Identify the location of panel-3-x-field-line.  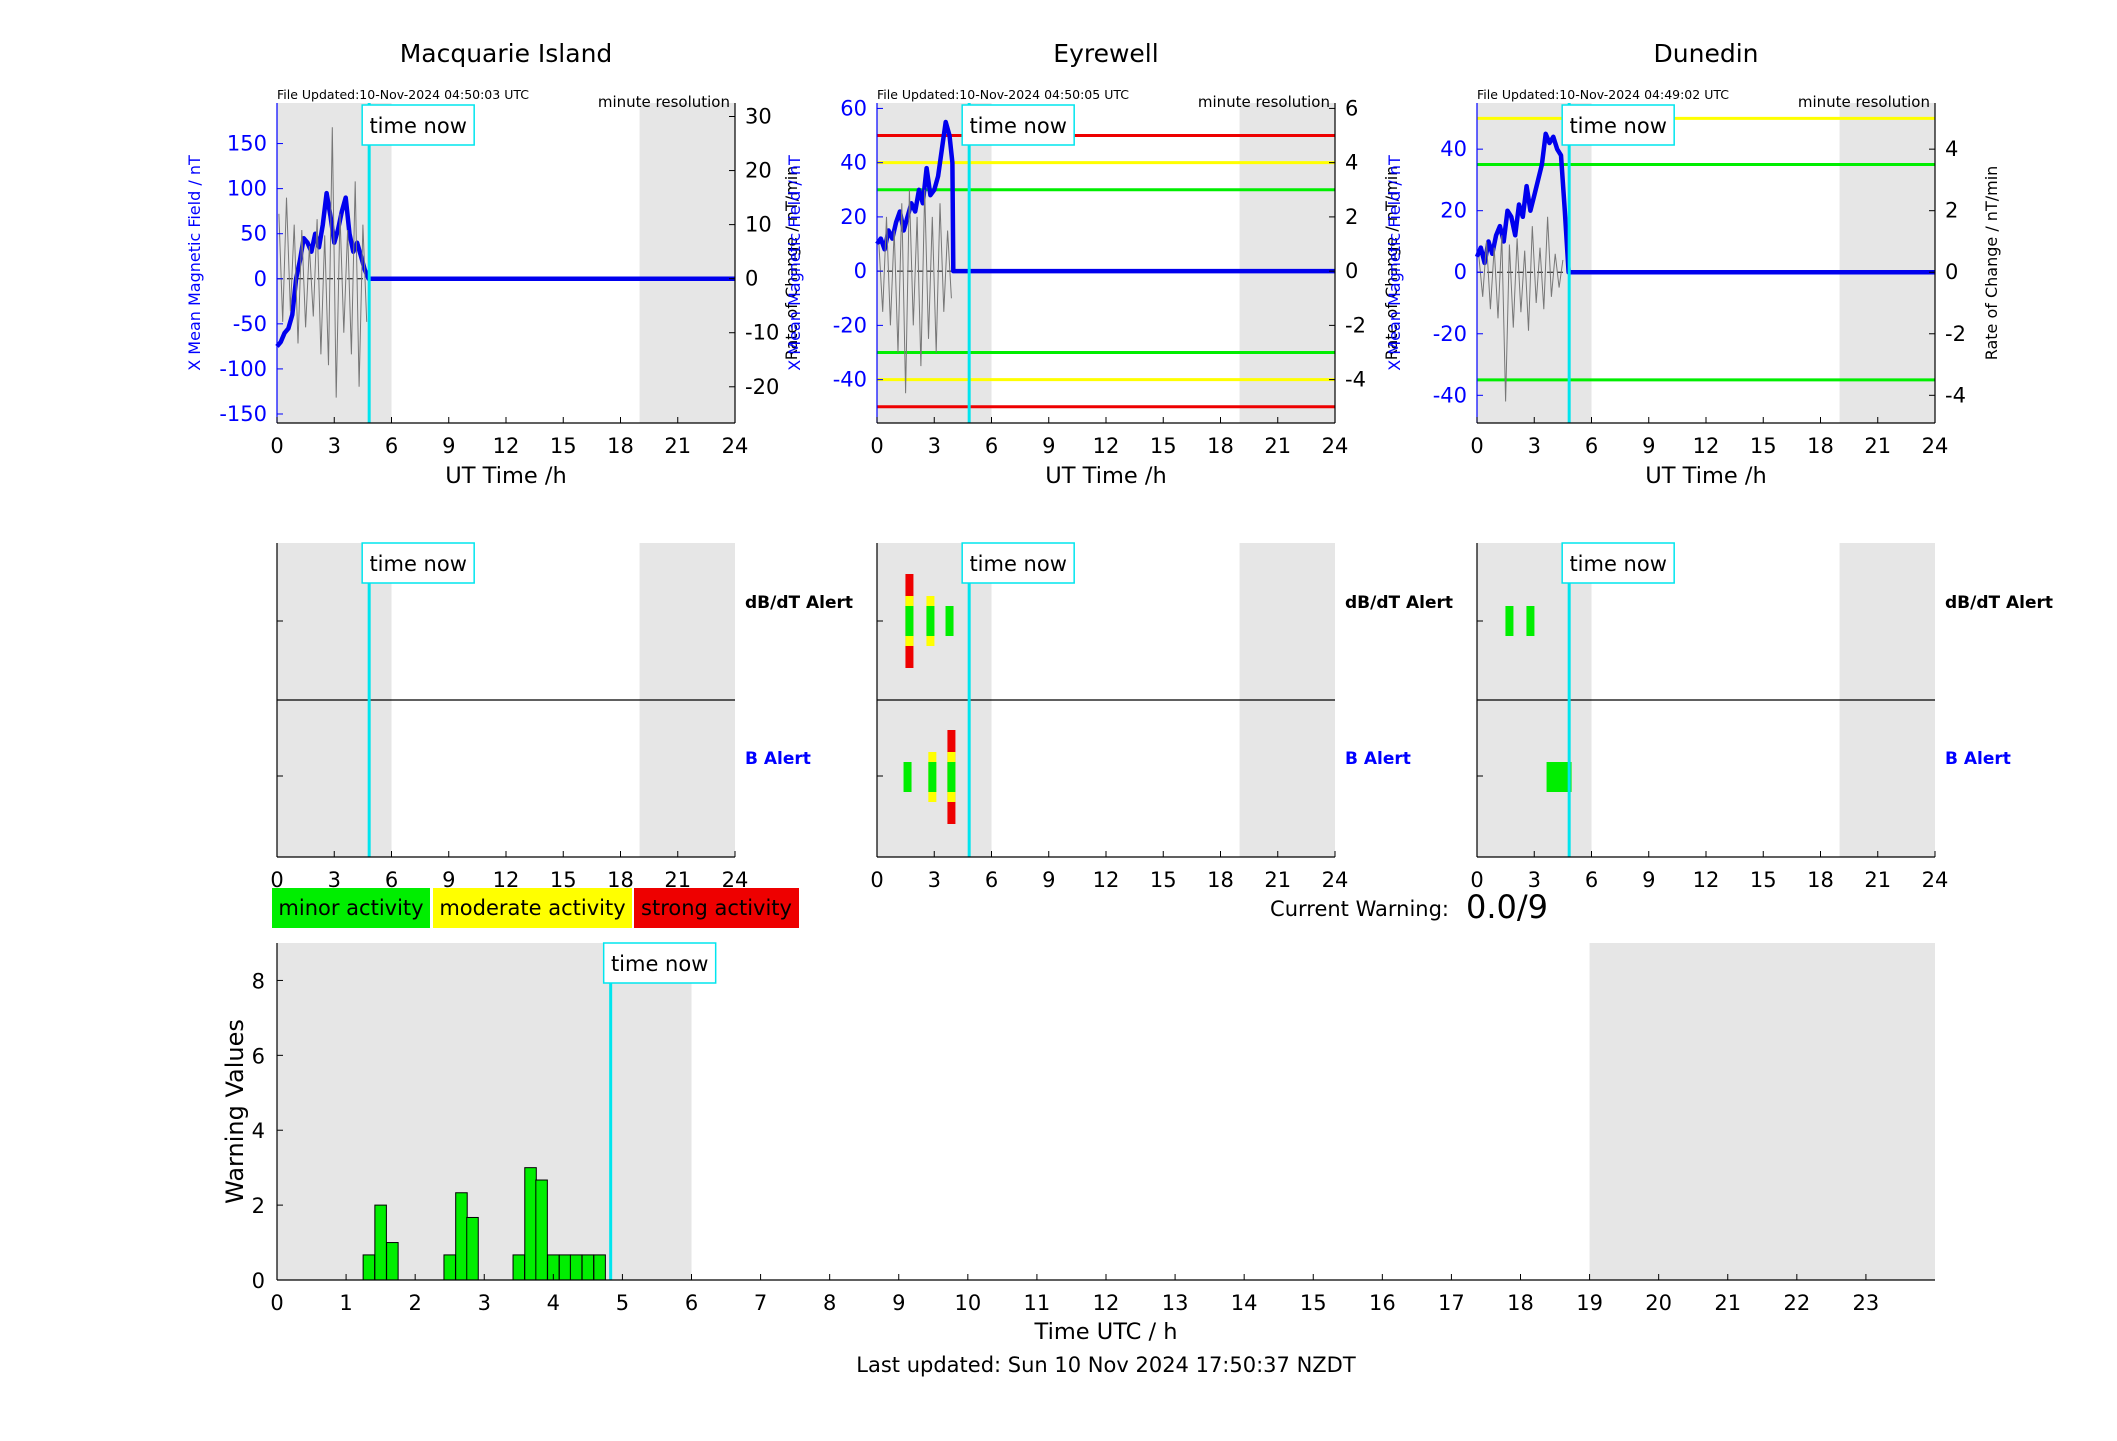
(1704, 203).